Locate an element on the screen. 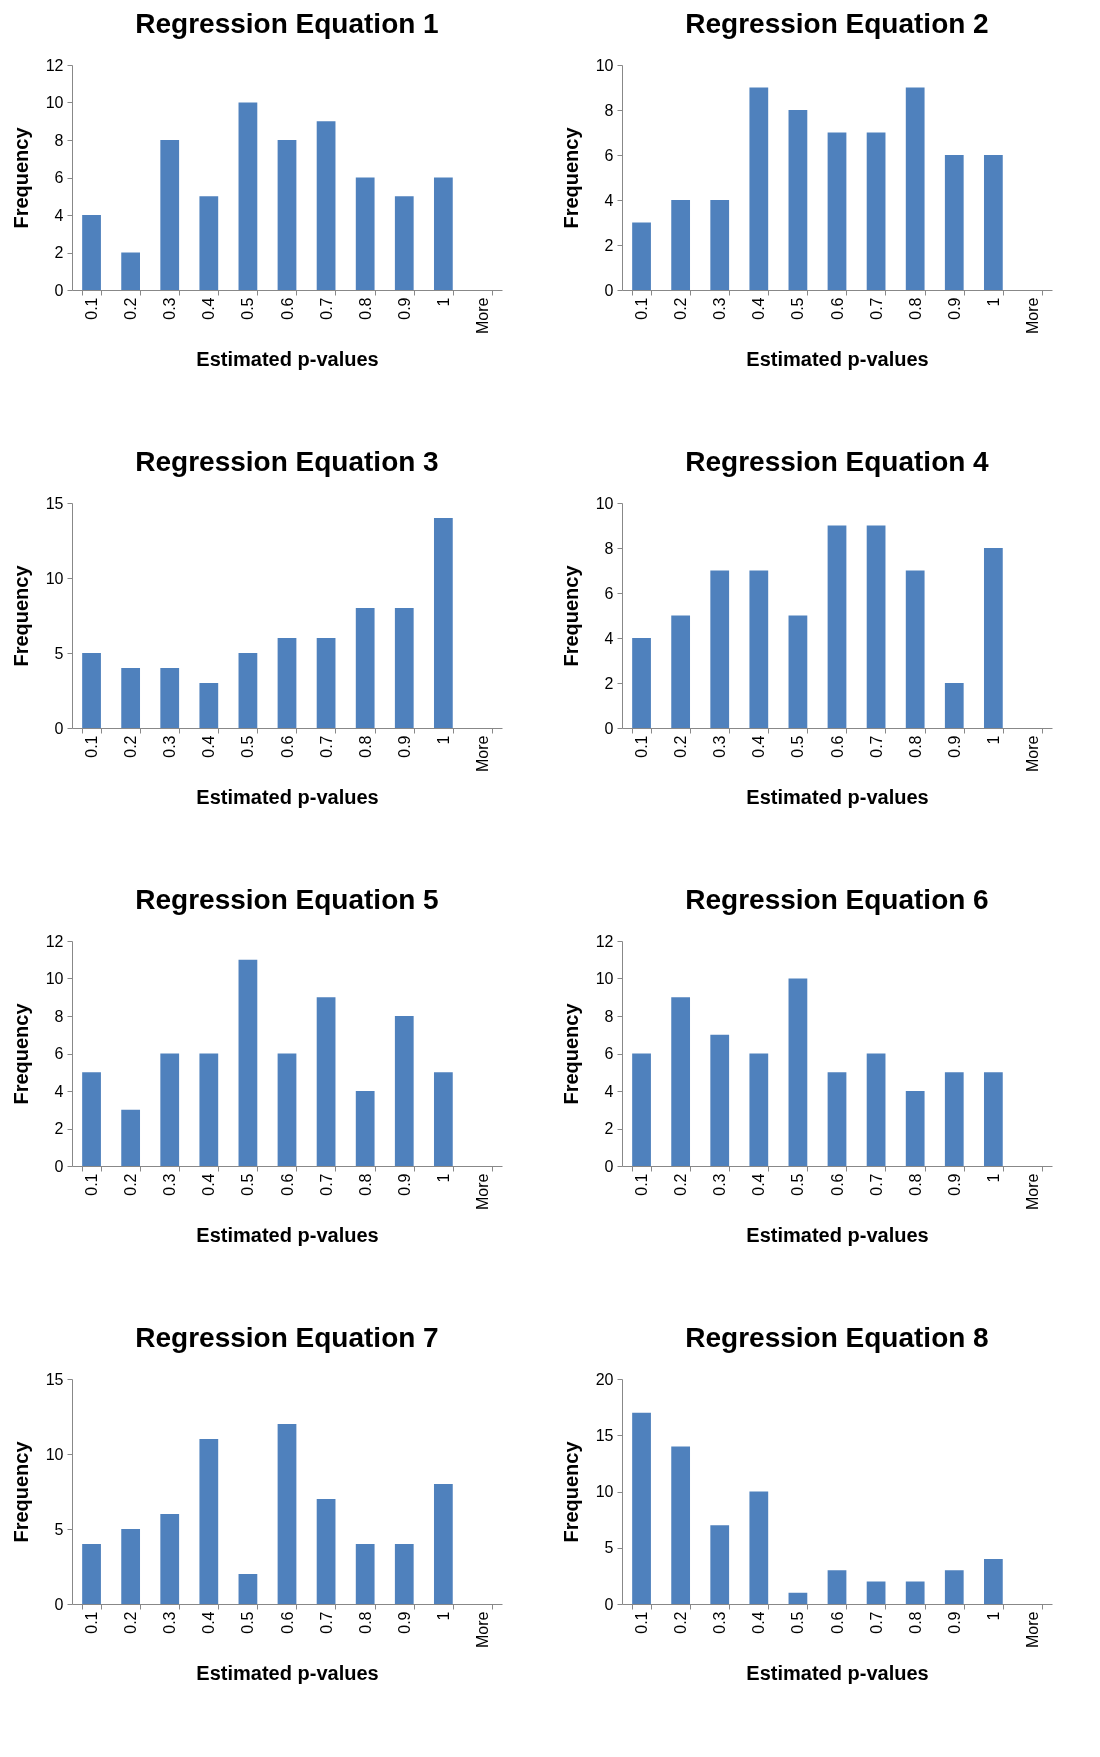 The height and width of the screenshot is (1757, 1100). y-tick-label: 6 is located at coordinates (59, 177).